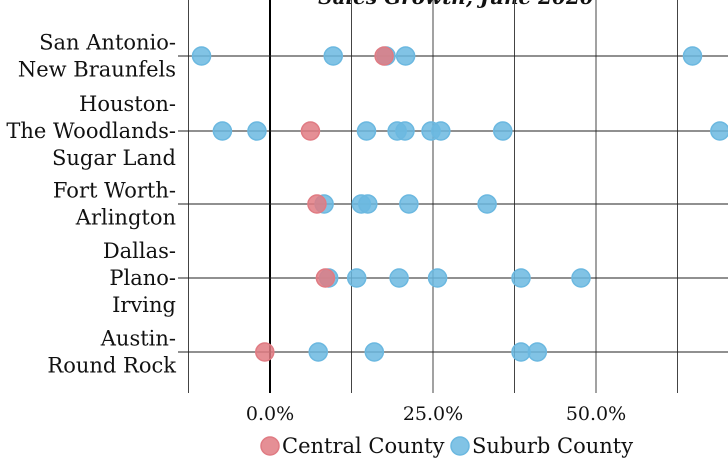 This screenshot has width=728, height=459. Describe the element at coordinates (114, 191) in the screenshot. I see `category-label: Fort Worth-` at that location.